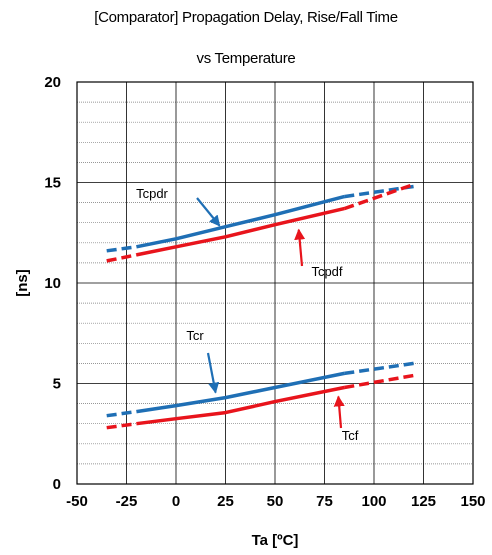  I want to click on y-tick-label: 0, so click(57, 484).